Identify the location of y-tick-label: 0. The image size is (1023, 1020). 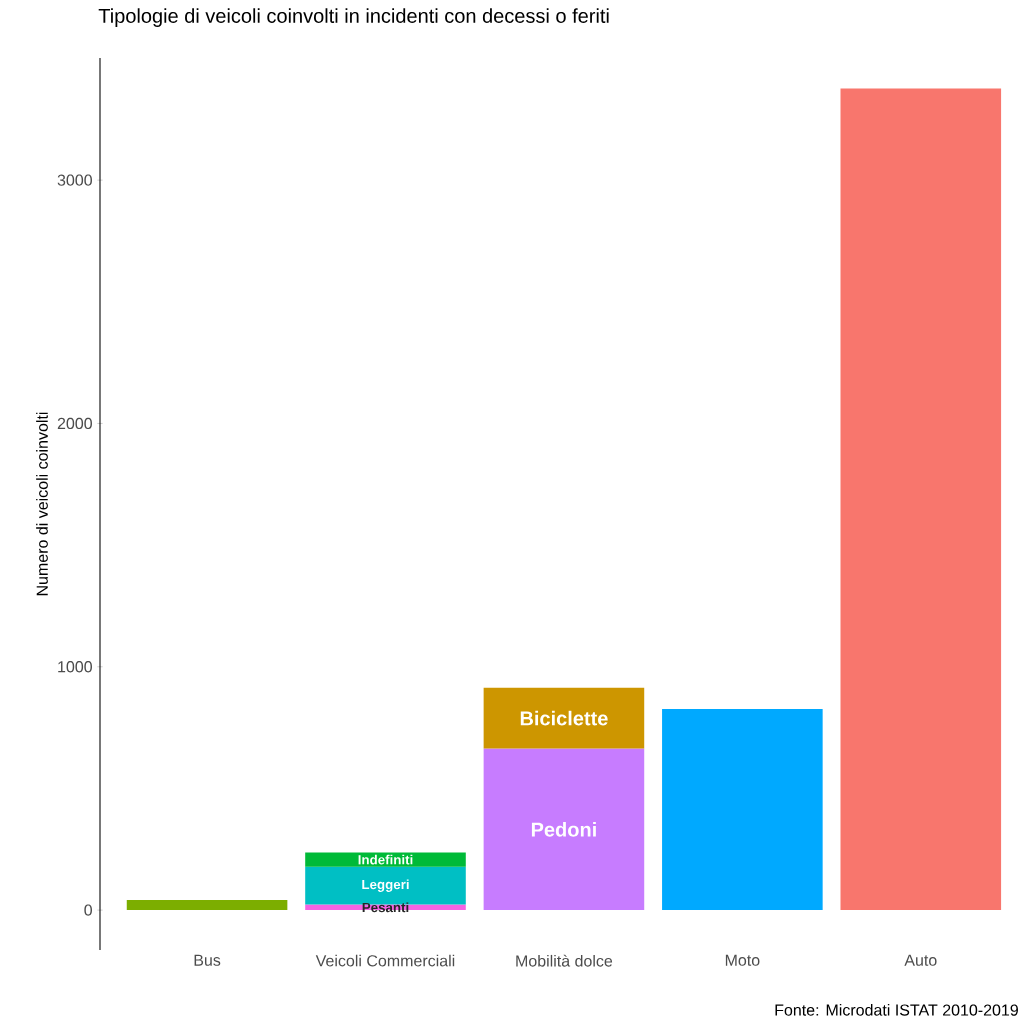
(88, 910).